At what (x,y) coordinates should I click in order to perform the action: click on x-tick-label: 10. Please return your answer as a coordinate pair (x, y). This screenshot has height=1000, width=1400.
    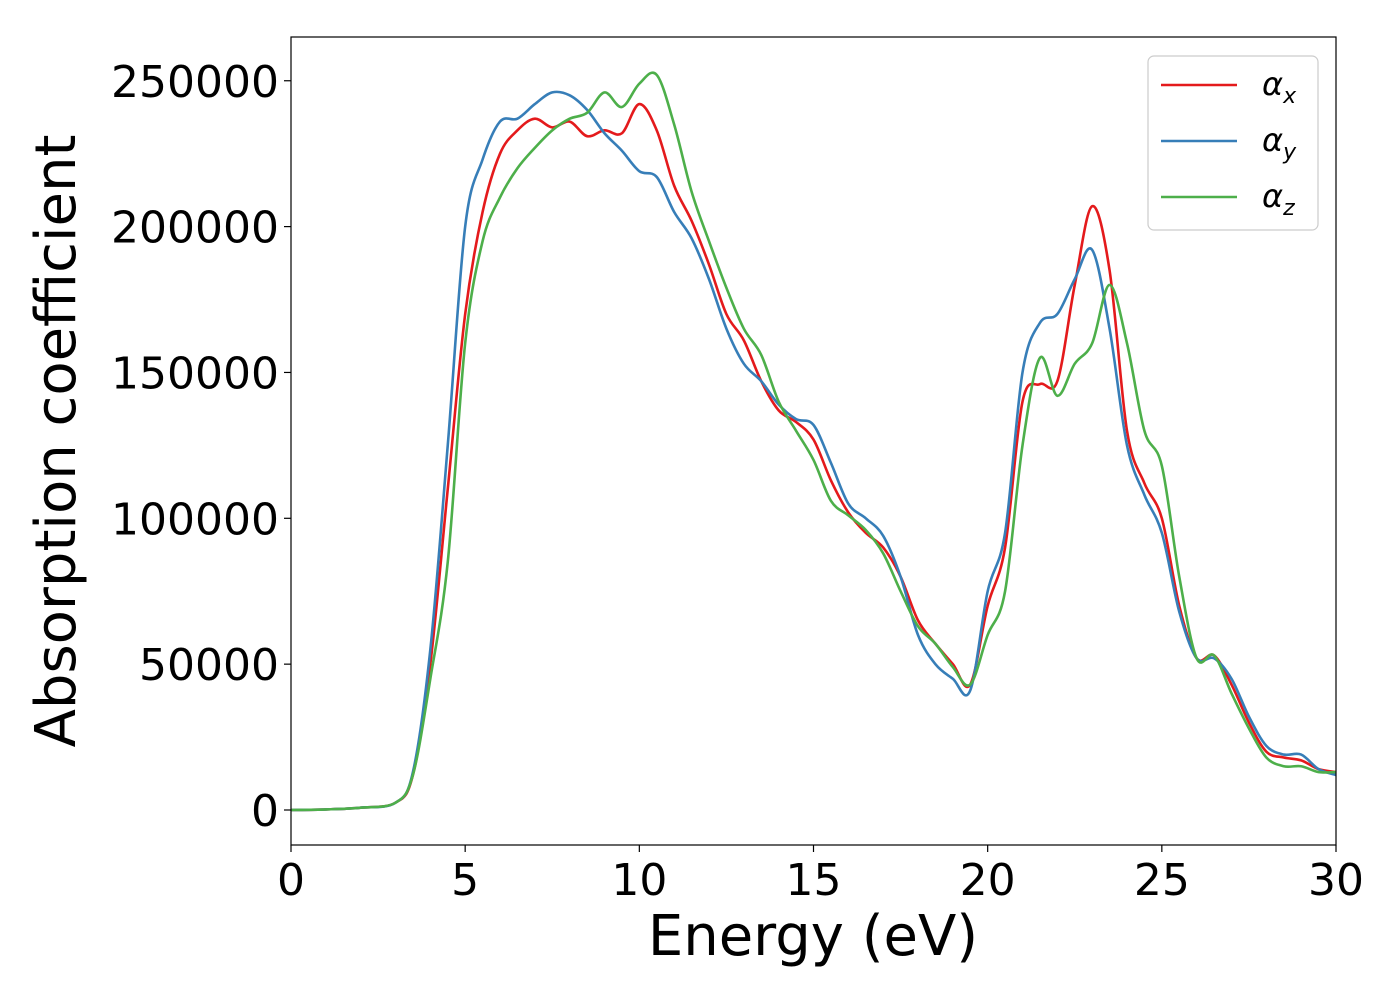
    Looking at the image, I should click on (639, 880).